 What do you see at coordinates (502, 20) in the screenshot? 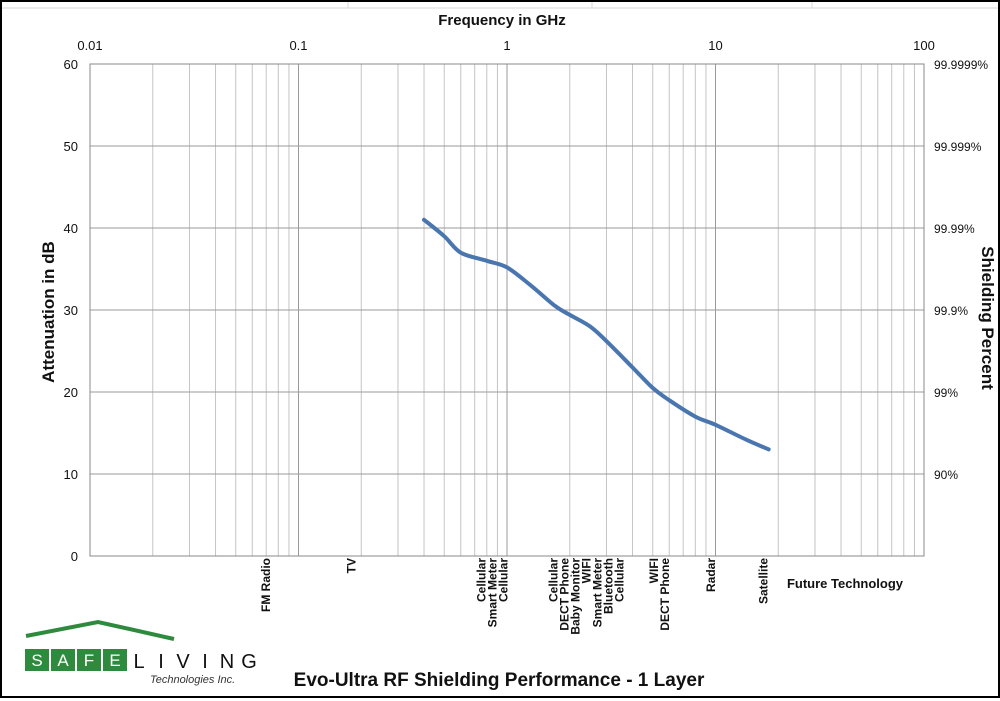
I see `x-axis-title: Frequency in GHz` at bounding box center [502, 20].